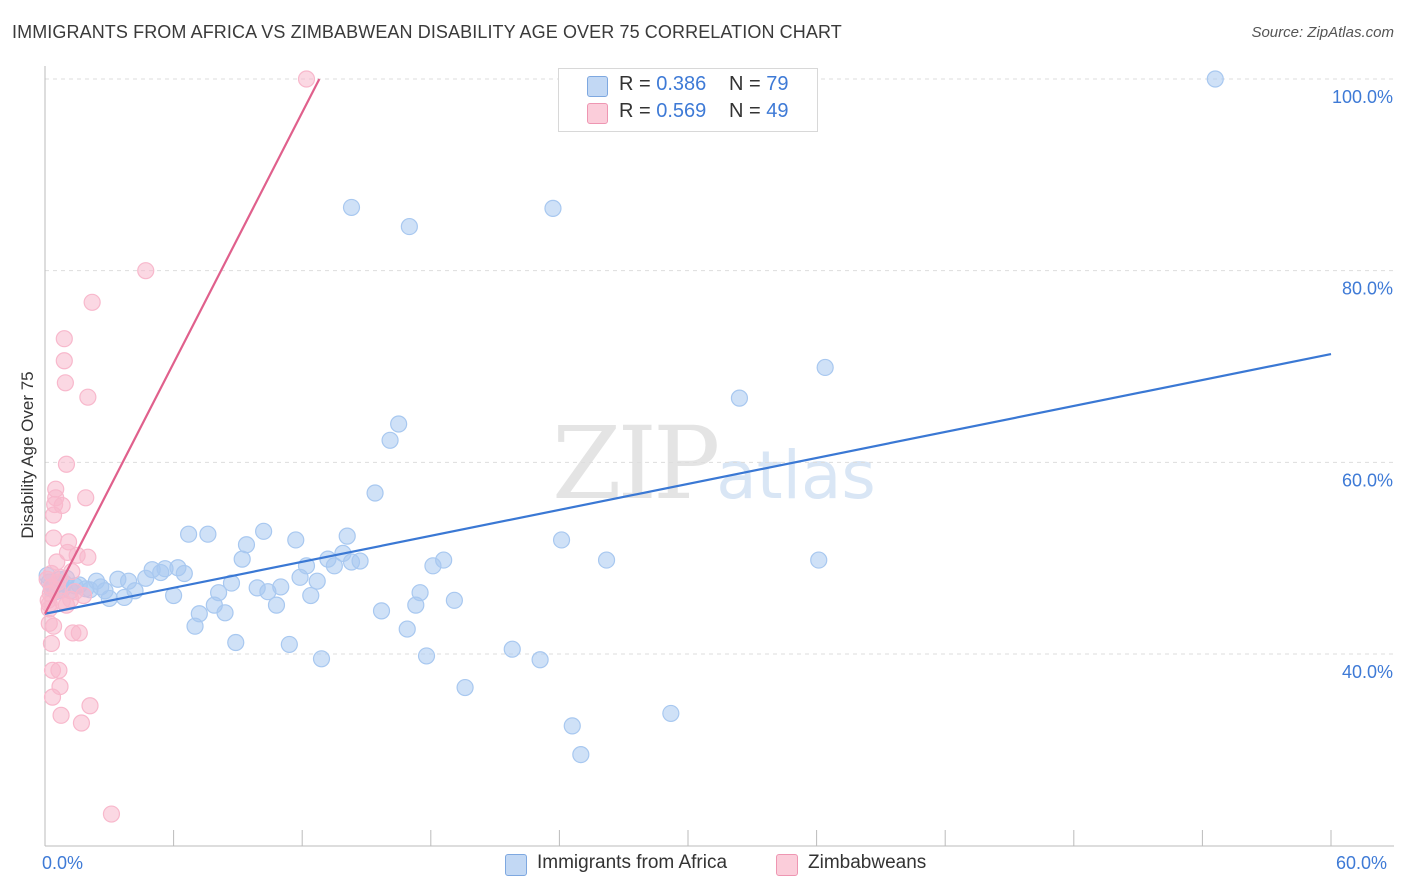 The height and width of the screenshot is (892, 1406). Describe the element at coordinates (1362, 384) in the screenshot. I see `y-tick-labels: 40.0% 60.0% 80.0% 100.0%` at that location.